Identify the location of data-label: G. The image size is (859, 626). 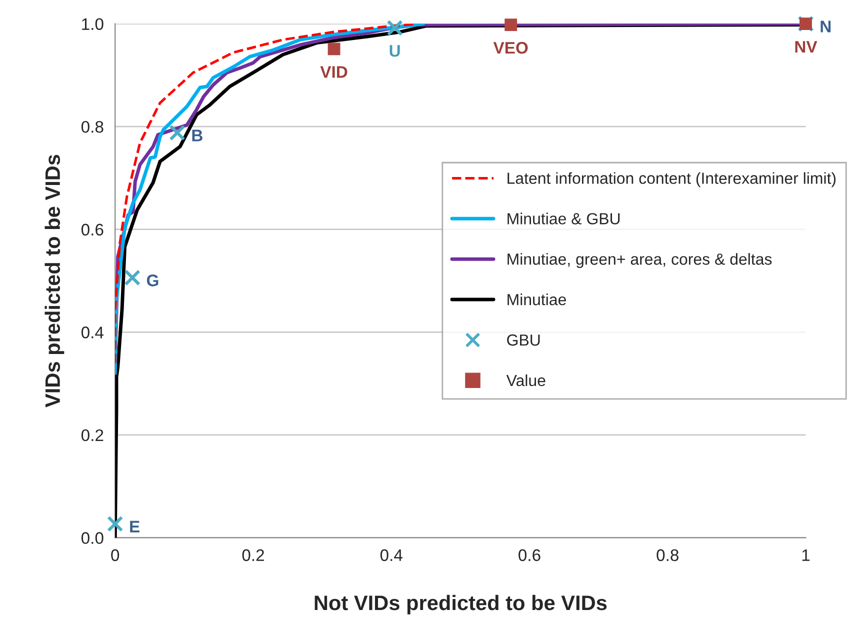
(152, 280).